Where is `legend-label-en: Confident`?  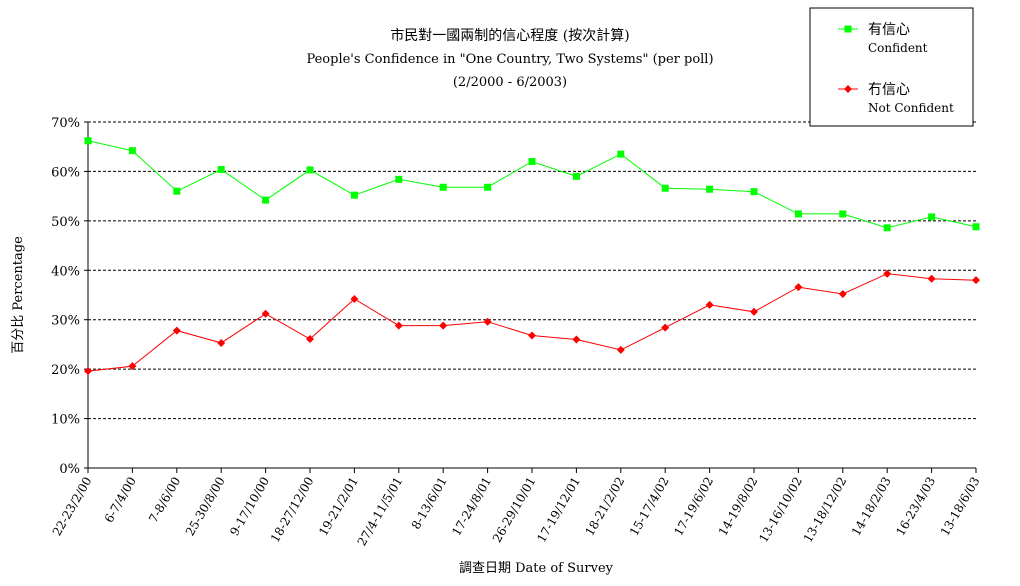
legend-label-en: Confident is located at coordinates (898, 48).